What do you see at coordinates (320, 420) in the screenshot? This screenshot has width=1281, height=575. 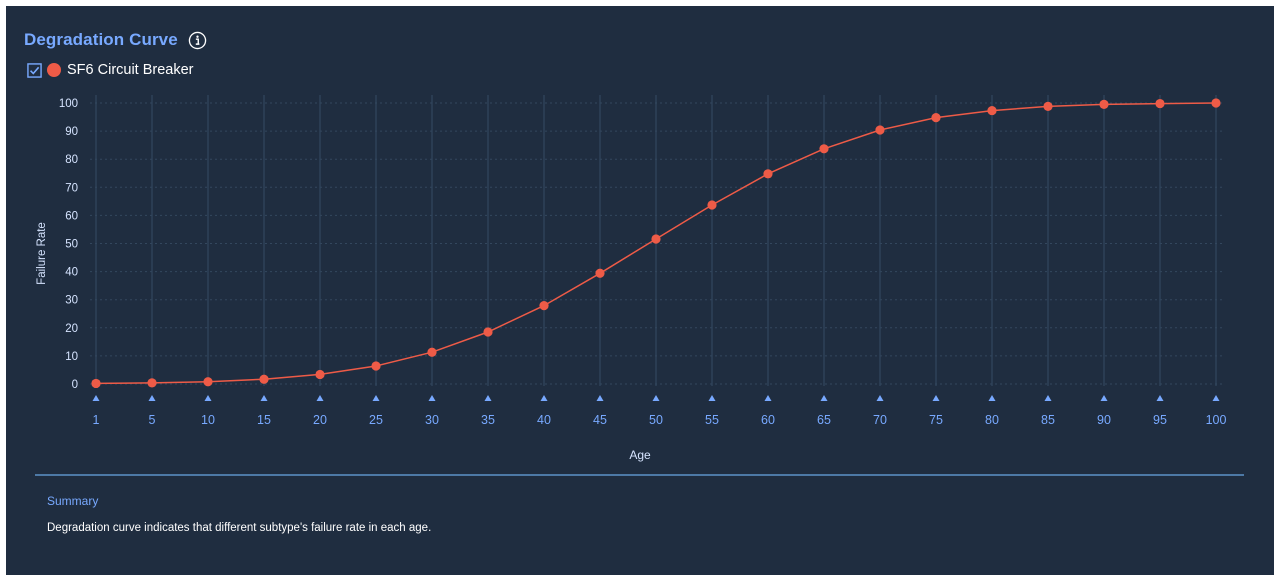 I see `x-tick-label: 20` at bounding box center [320, 420].